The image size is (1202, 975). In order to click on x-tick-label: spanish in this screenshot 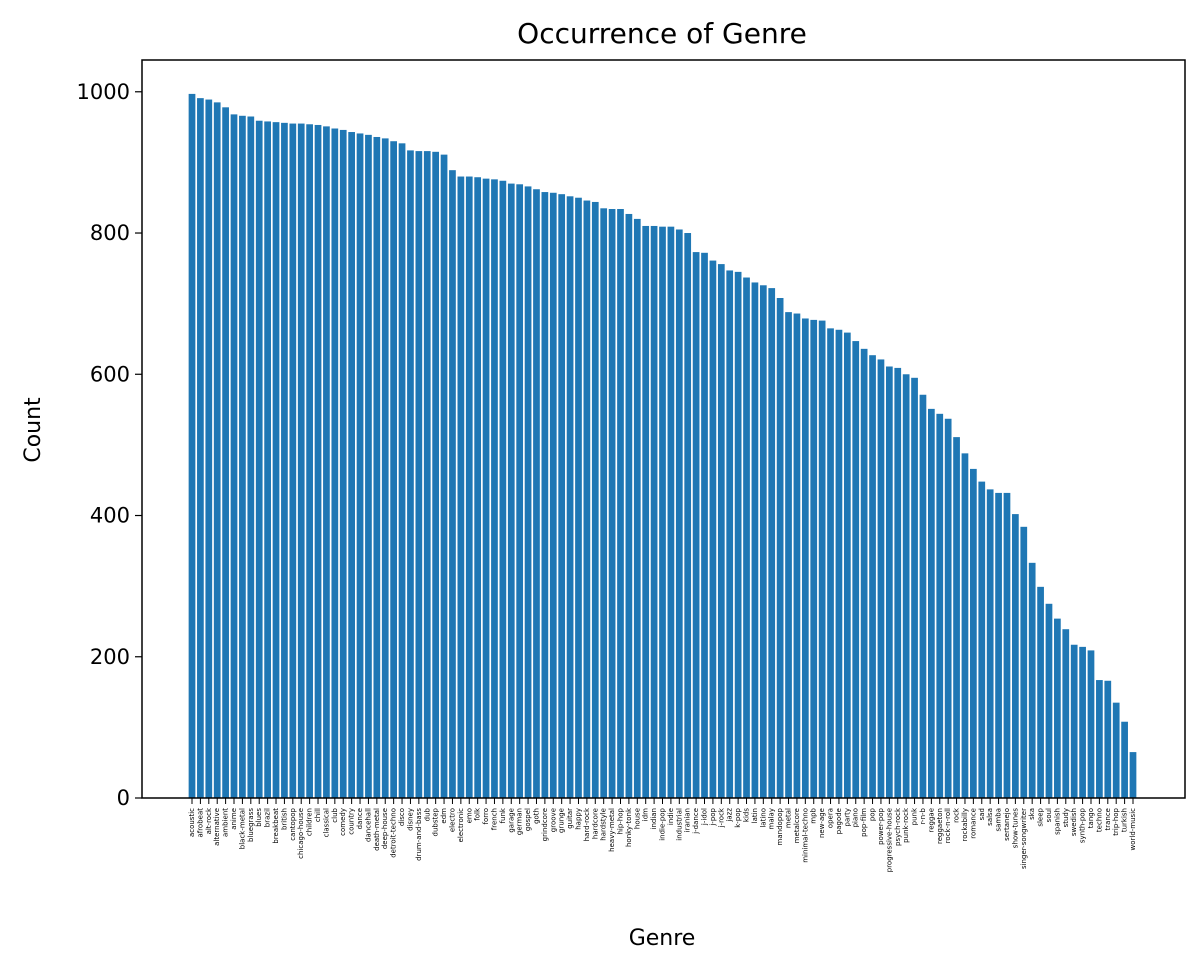, I will do `click(1057, 821)`.